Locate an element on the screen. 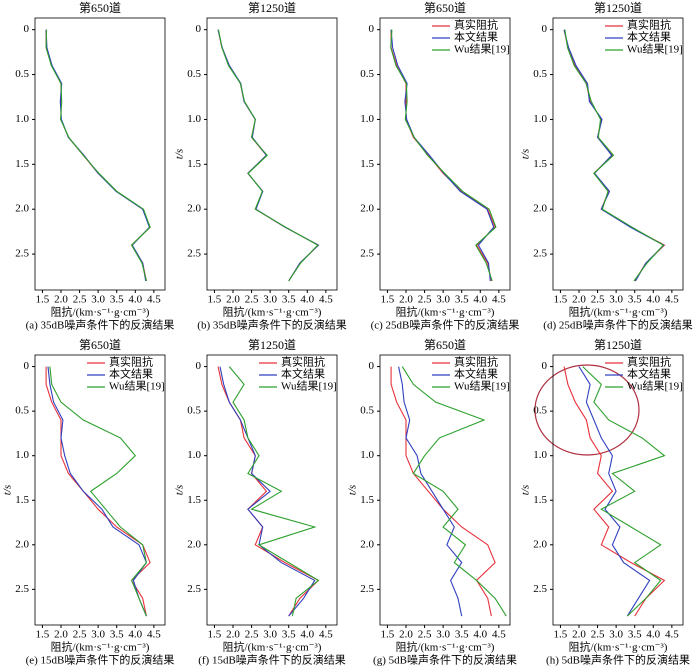 The height and width of the screenshot is (670, 700). highlight-ellipse is located at coordinates (587, 410).